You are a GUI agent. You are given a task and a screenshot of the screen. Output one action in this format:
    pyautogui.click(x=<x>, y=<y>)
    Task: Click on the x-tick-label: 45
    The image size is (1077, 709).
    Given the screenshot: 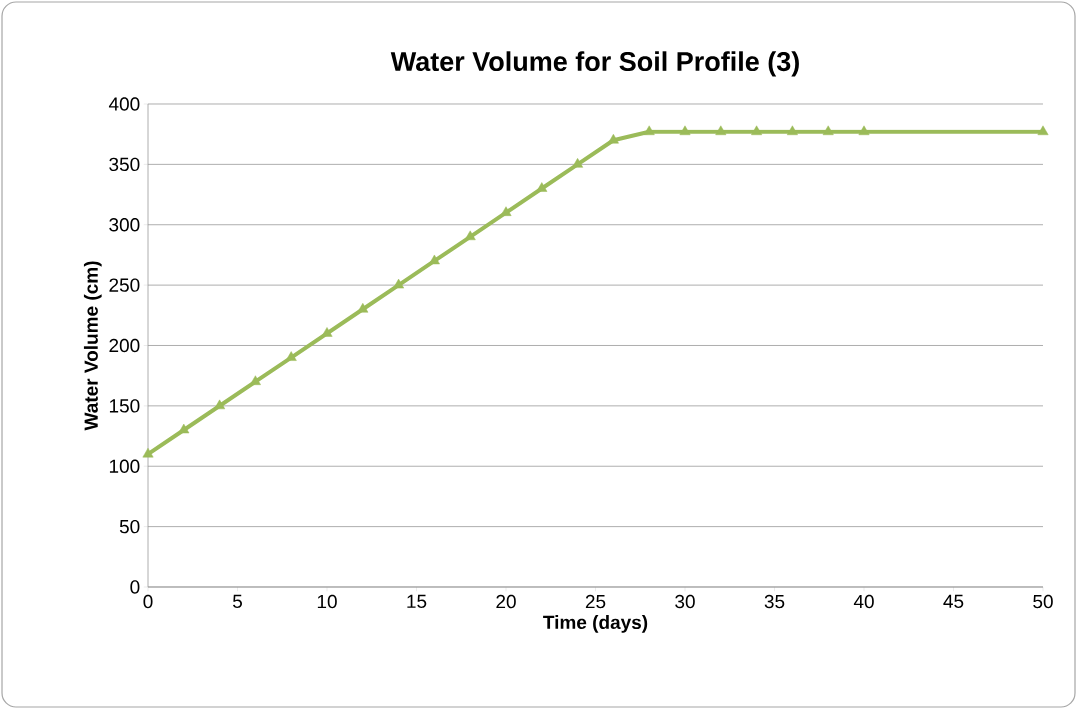 What is the action you would take?
    pyautogui.click(x=953, y=601)
    